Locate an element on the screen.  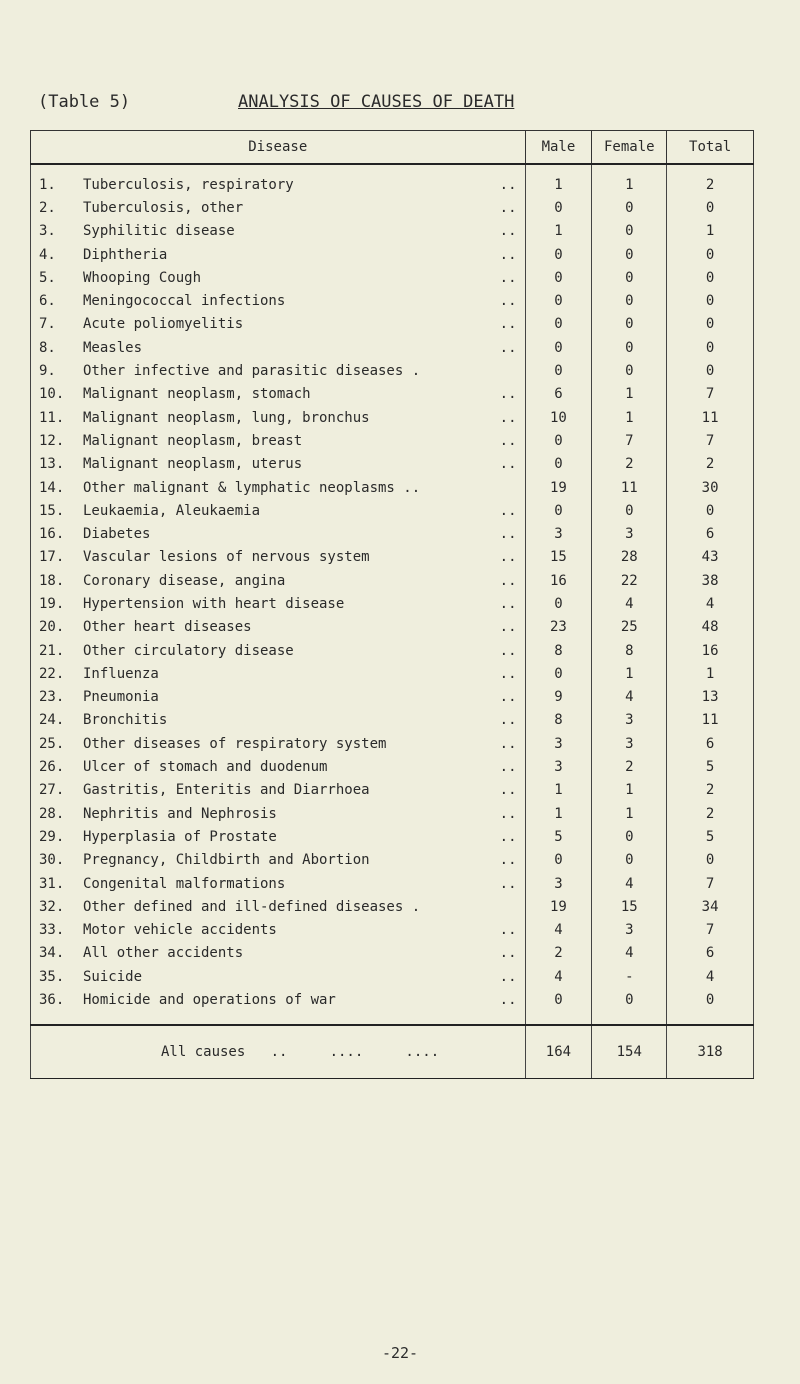
table-row: 6. Meningococcal infections.. 0 0 0 is located at coordinates (392, 301).